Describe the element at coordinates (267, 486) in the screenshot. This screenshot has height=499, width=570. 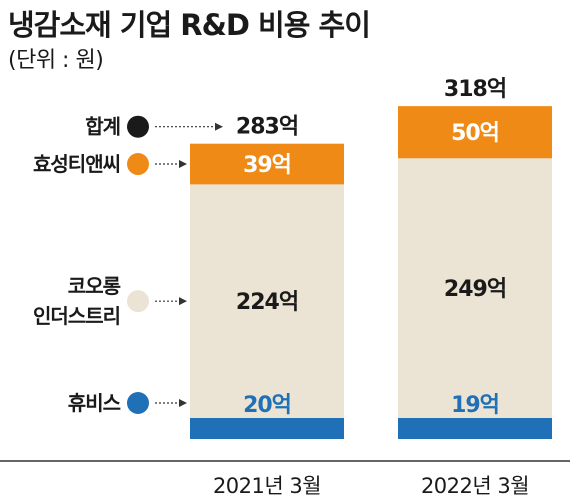
I see `x-tick-label-0: 2021년 3월` at that location.